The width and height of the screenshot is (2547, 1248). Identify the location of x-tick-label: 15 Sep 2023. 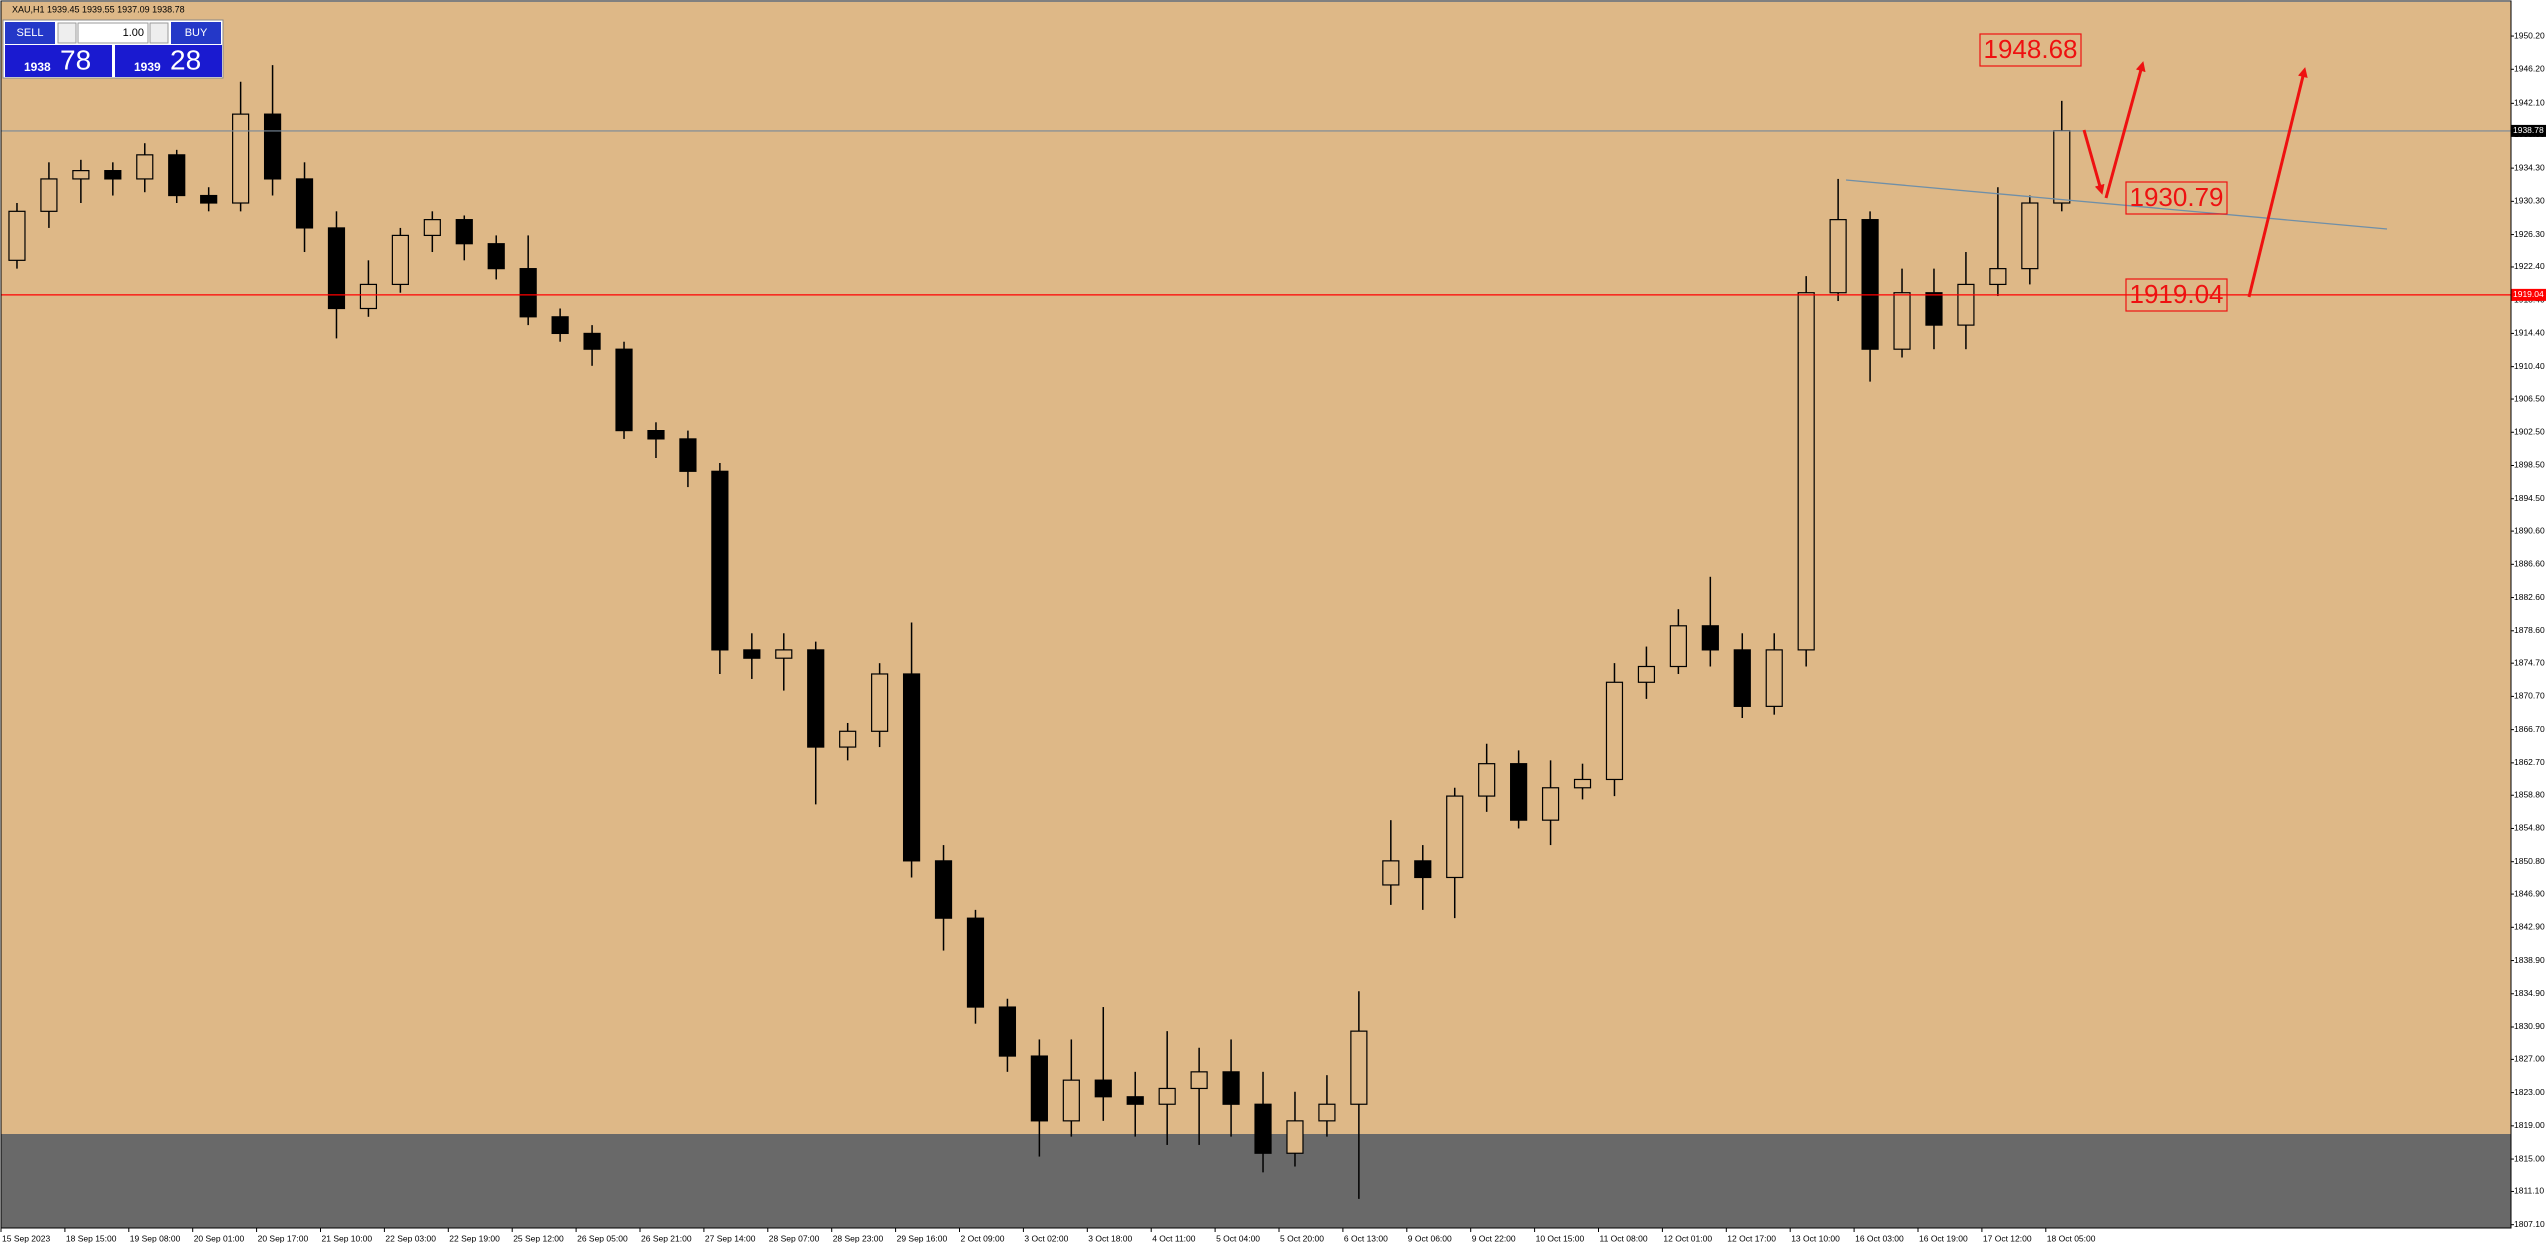
(26, 1238).